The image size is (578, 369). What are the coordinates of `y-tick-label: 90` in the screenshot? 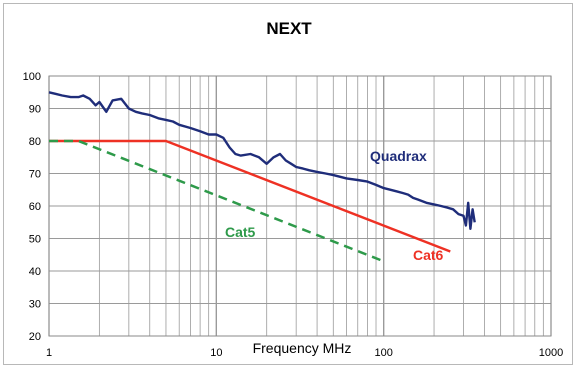 It's located at (35, 110).